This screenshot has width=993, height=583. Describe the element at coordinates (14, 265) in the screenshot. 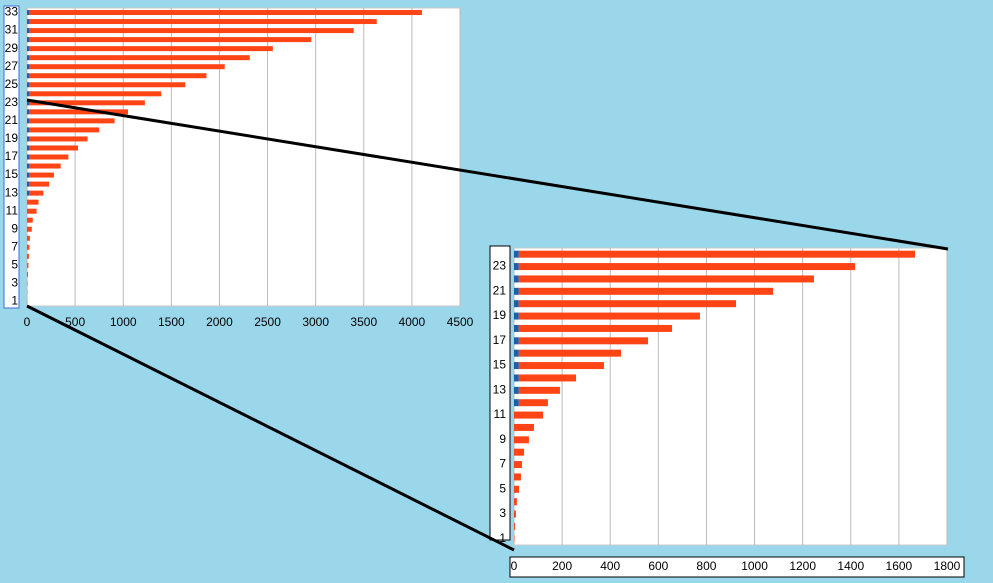

I see `y-tick-label: 5` at that location.